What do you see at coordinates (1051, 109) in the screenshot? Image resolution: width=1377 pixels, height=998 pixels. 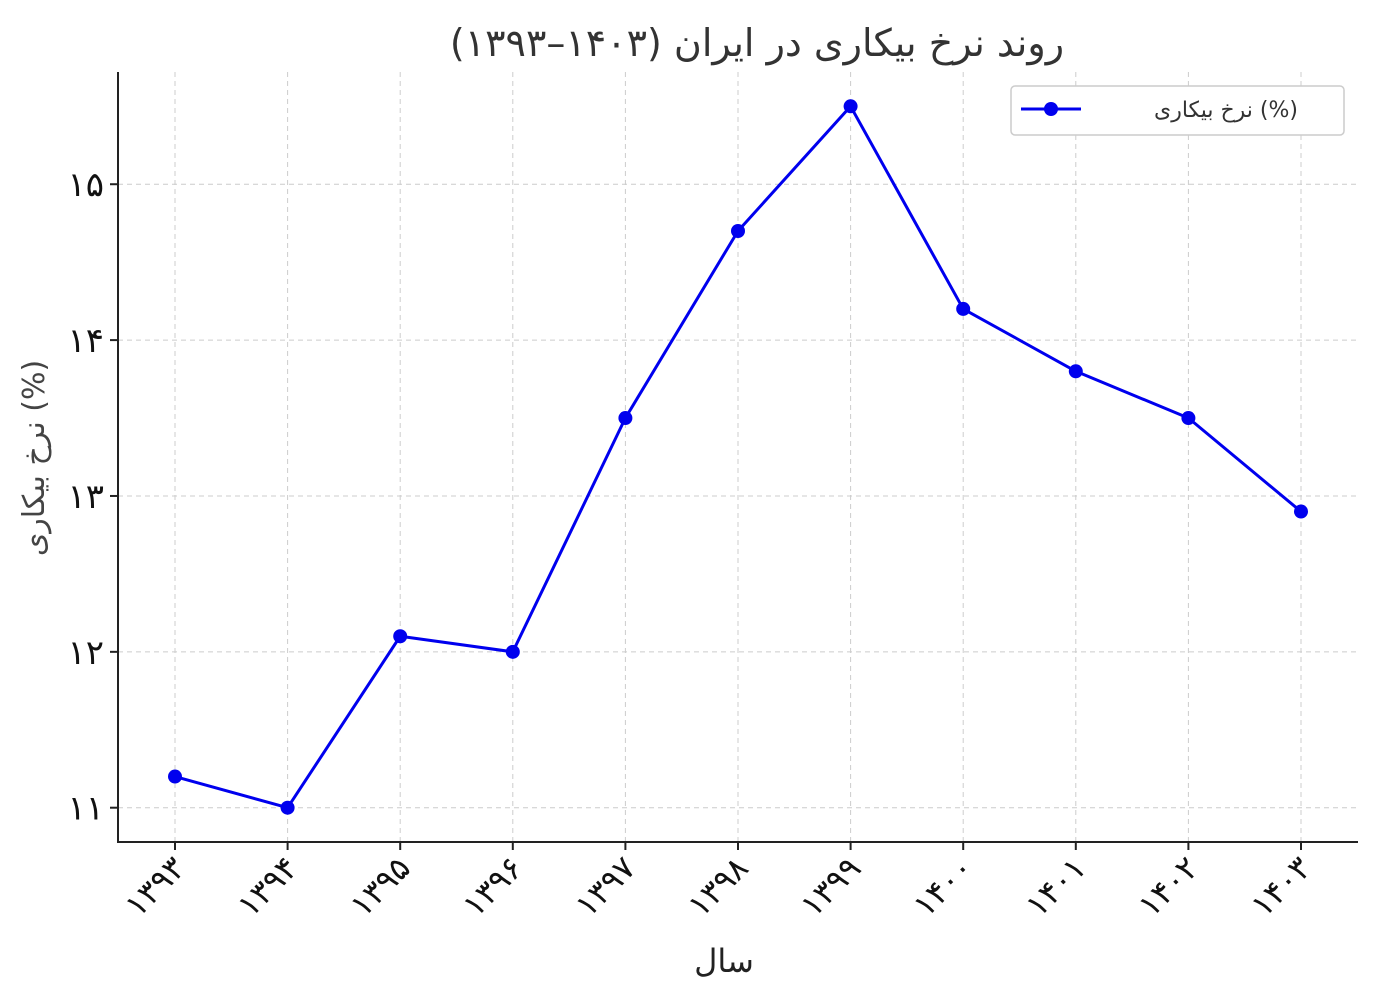 I see `legend-marker-swatch` at bounding box center [1051, 109].